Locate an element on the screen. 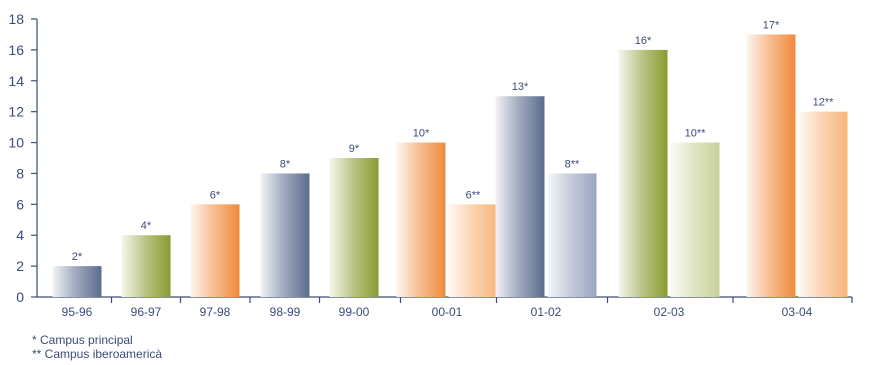  footnote-campus-principal: * Campus principal is located at coordinates (82, 340).